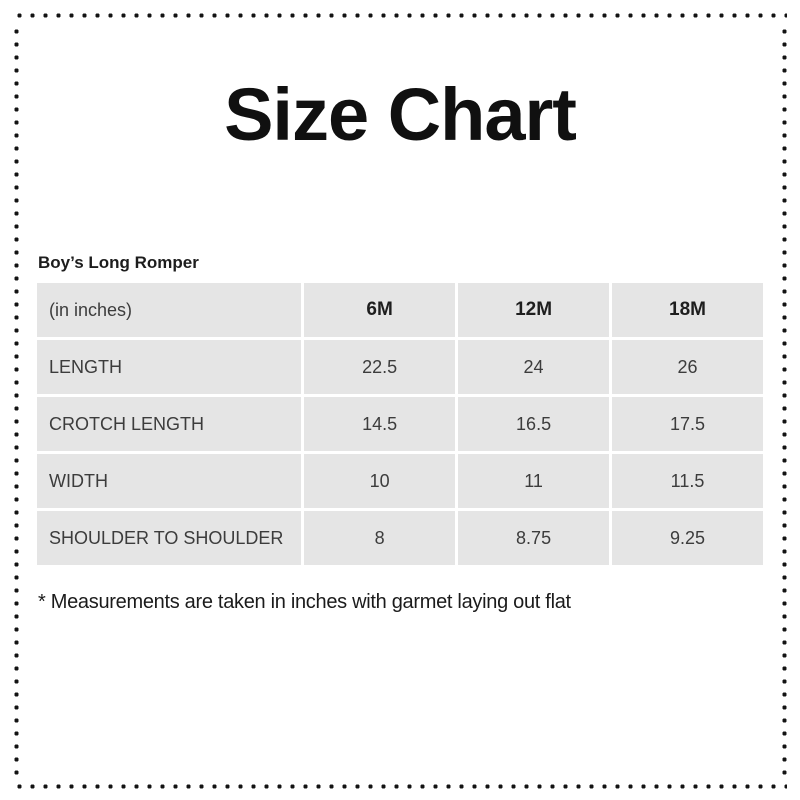 The width and height of the screenshot is (800, 800). What do you see at coordinates (687, 481) in the screenshot?
I see `size-value-cell: 11.5` at bounding box center [687, 481].